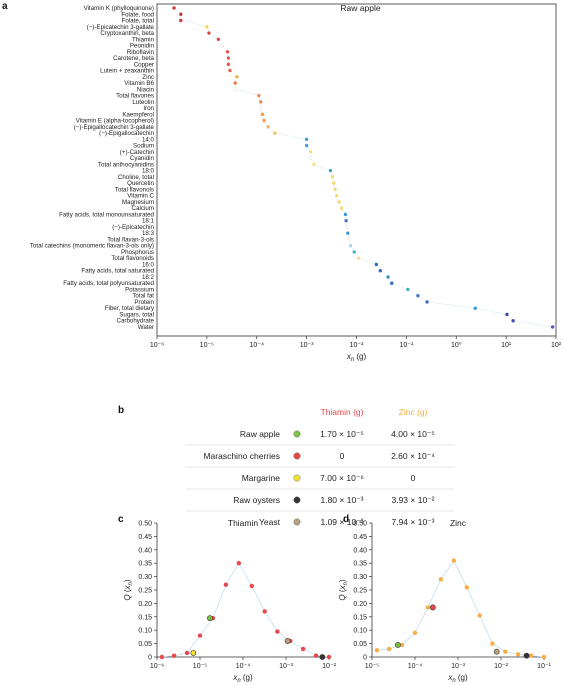 This screenshot has height=685, width=563. I want to click on connector-line-d, so click(460, 608).